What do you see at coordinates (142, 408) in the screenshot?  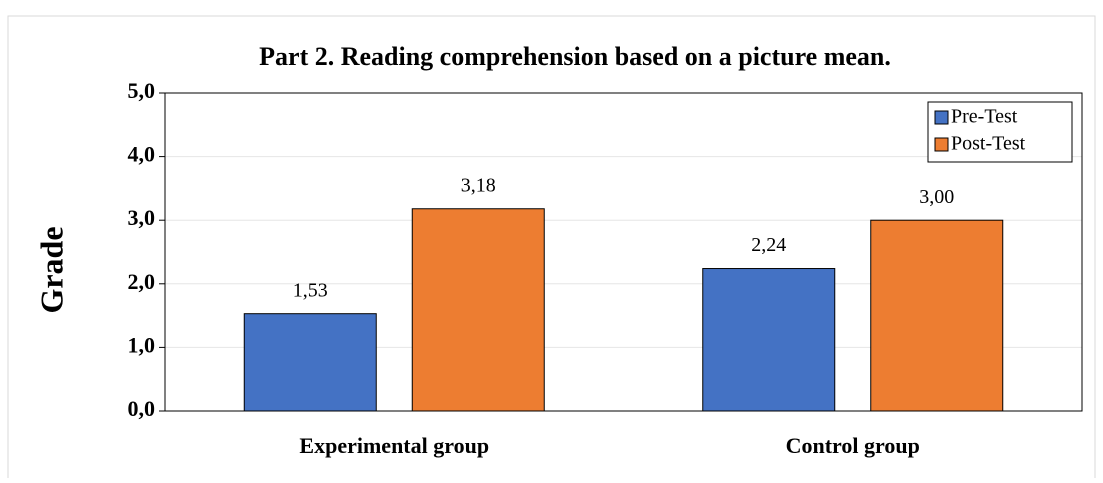 I see `y-tick-label: 0,0` at bounding box center [142, 408].